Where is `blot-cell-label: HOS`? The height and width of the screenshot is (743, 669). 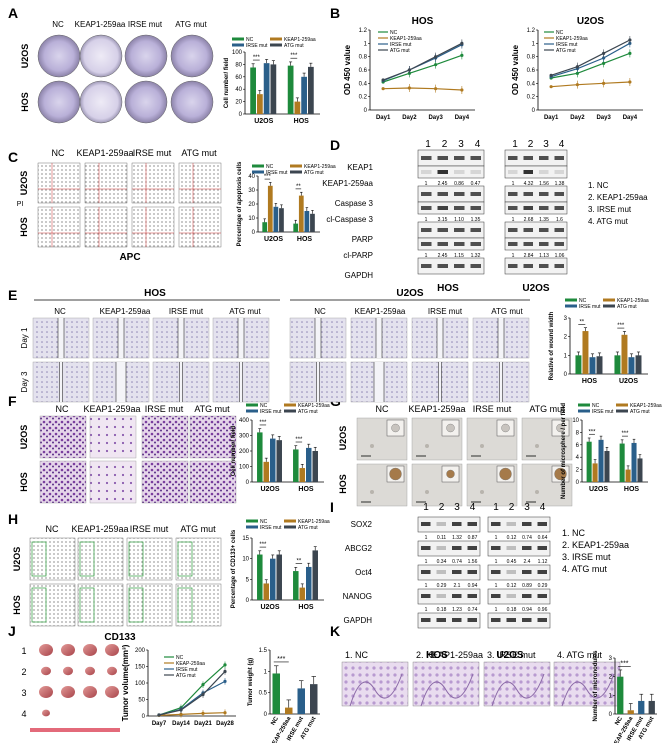 blot-cell-label: HOS is located at coordinates (448, 288).